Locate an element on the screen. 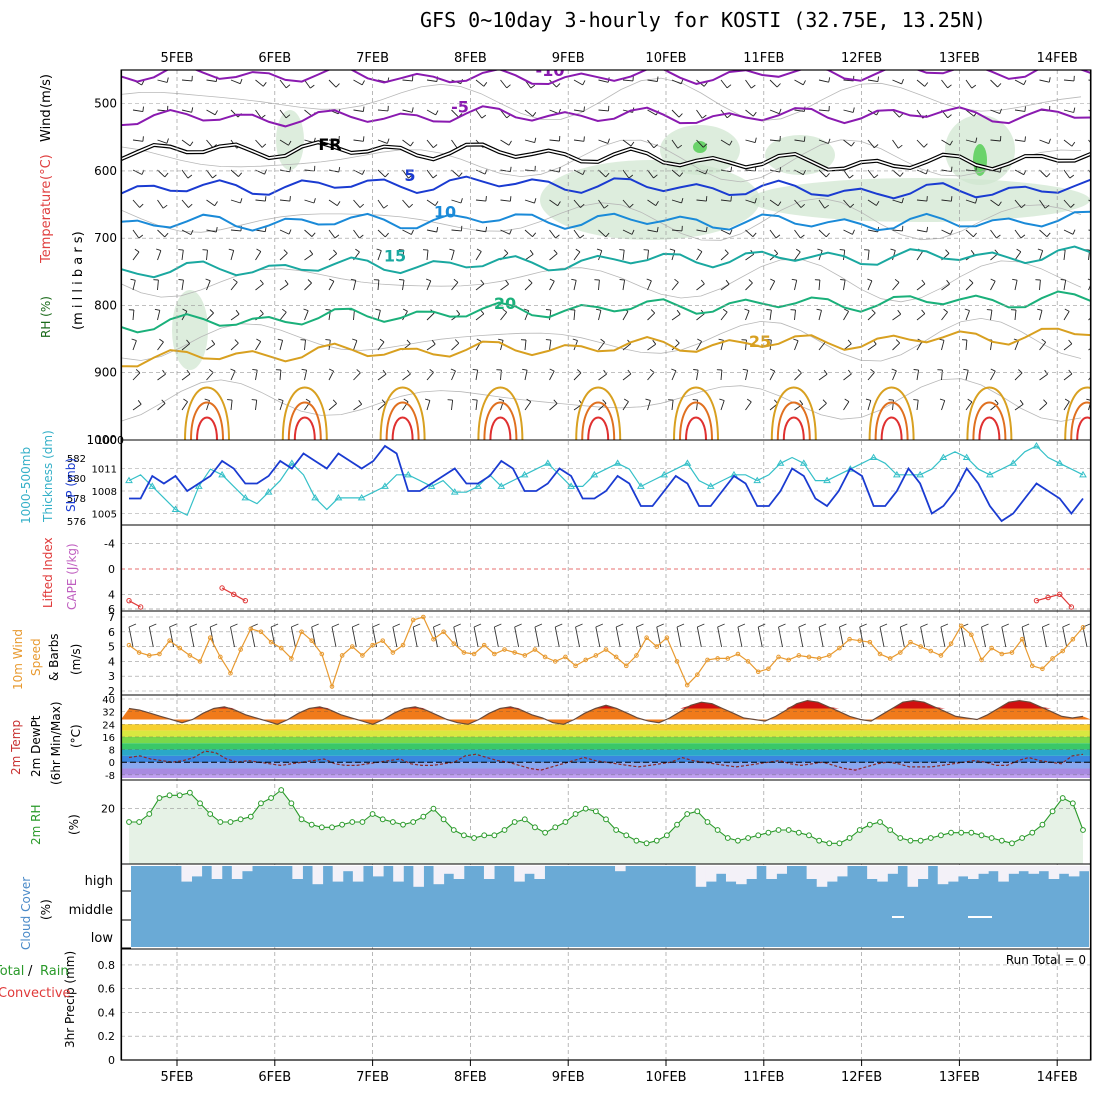 This screenshot has height=1100, width=1100. temp-band is located at coordinates (606, 727).